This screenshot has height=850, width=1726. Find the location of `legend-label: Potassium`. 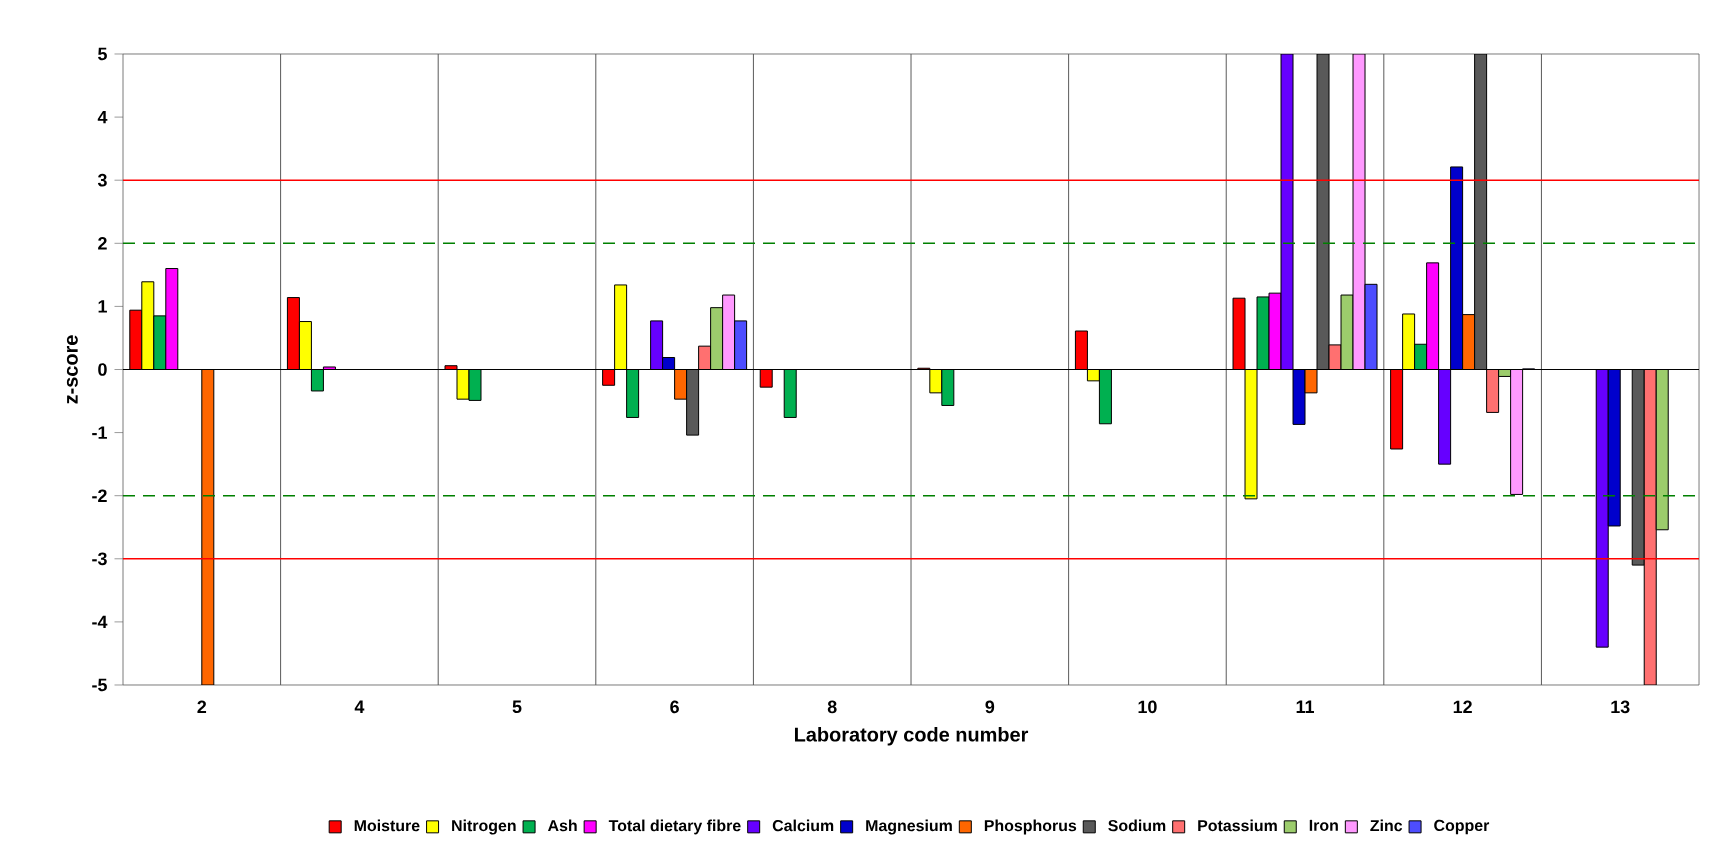

legend-label: Potassium is located at coordinates (1237, 825).